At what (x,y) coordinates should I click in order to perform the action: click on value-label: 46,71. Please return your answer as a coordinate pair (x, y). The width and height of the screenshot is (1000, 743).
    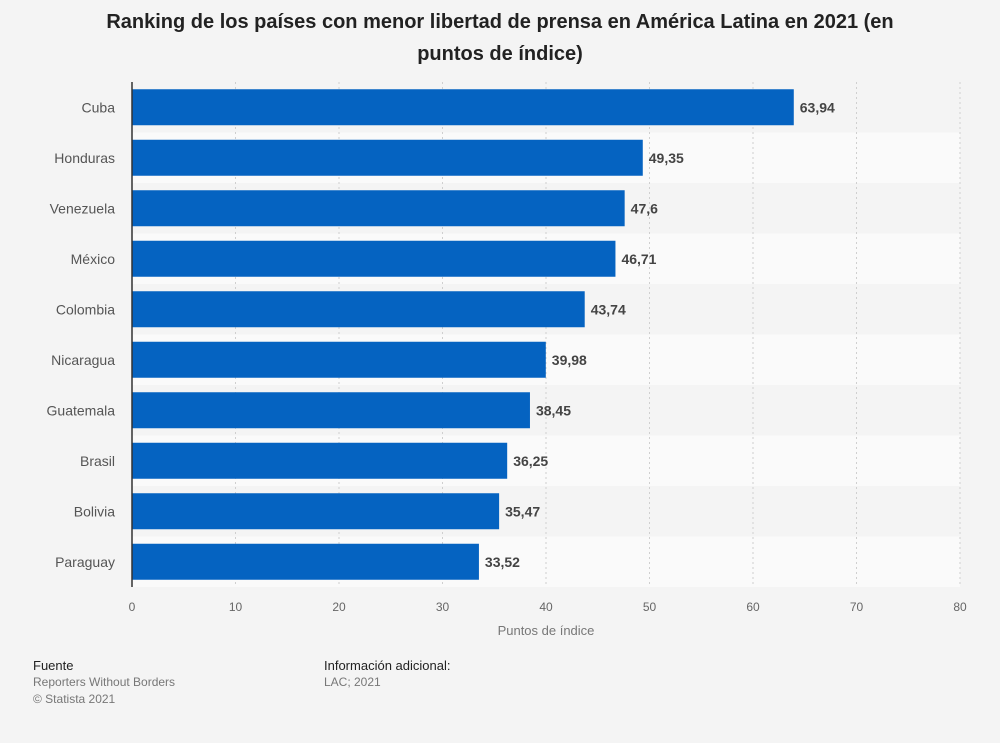
    Looking at the image, I should click on (638, 259).